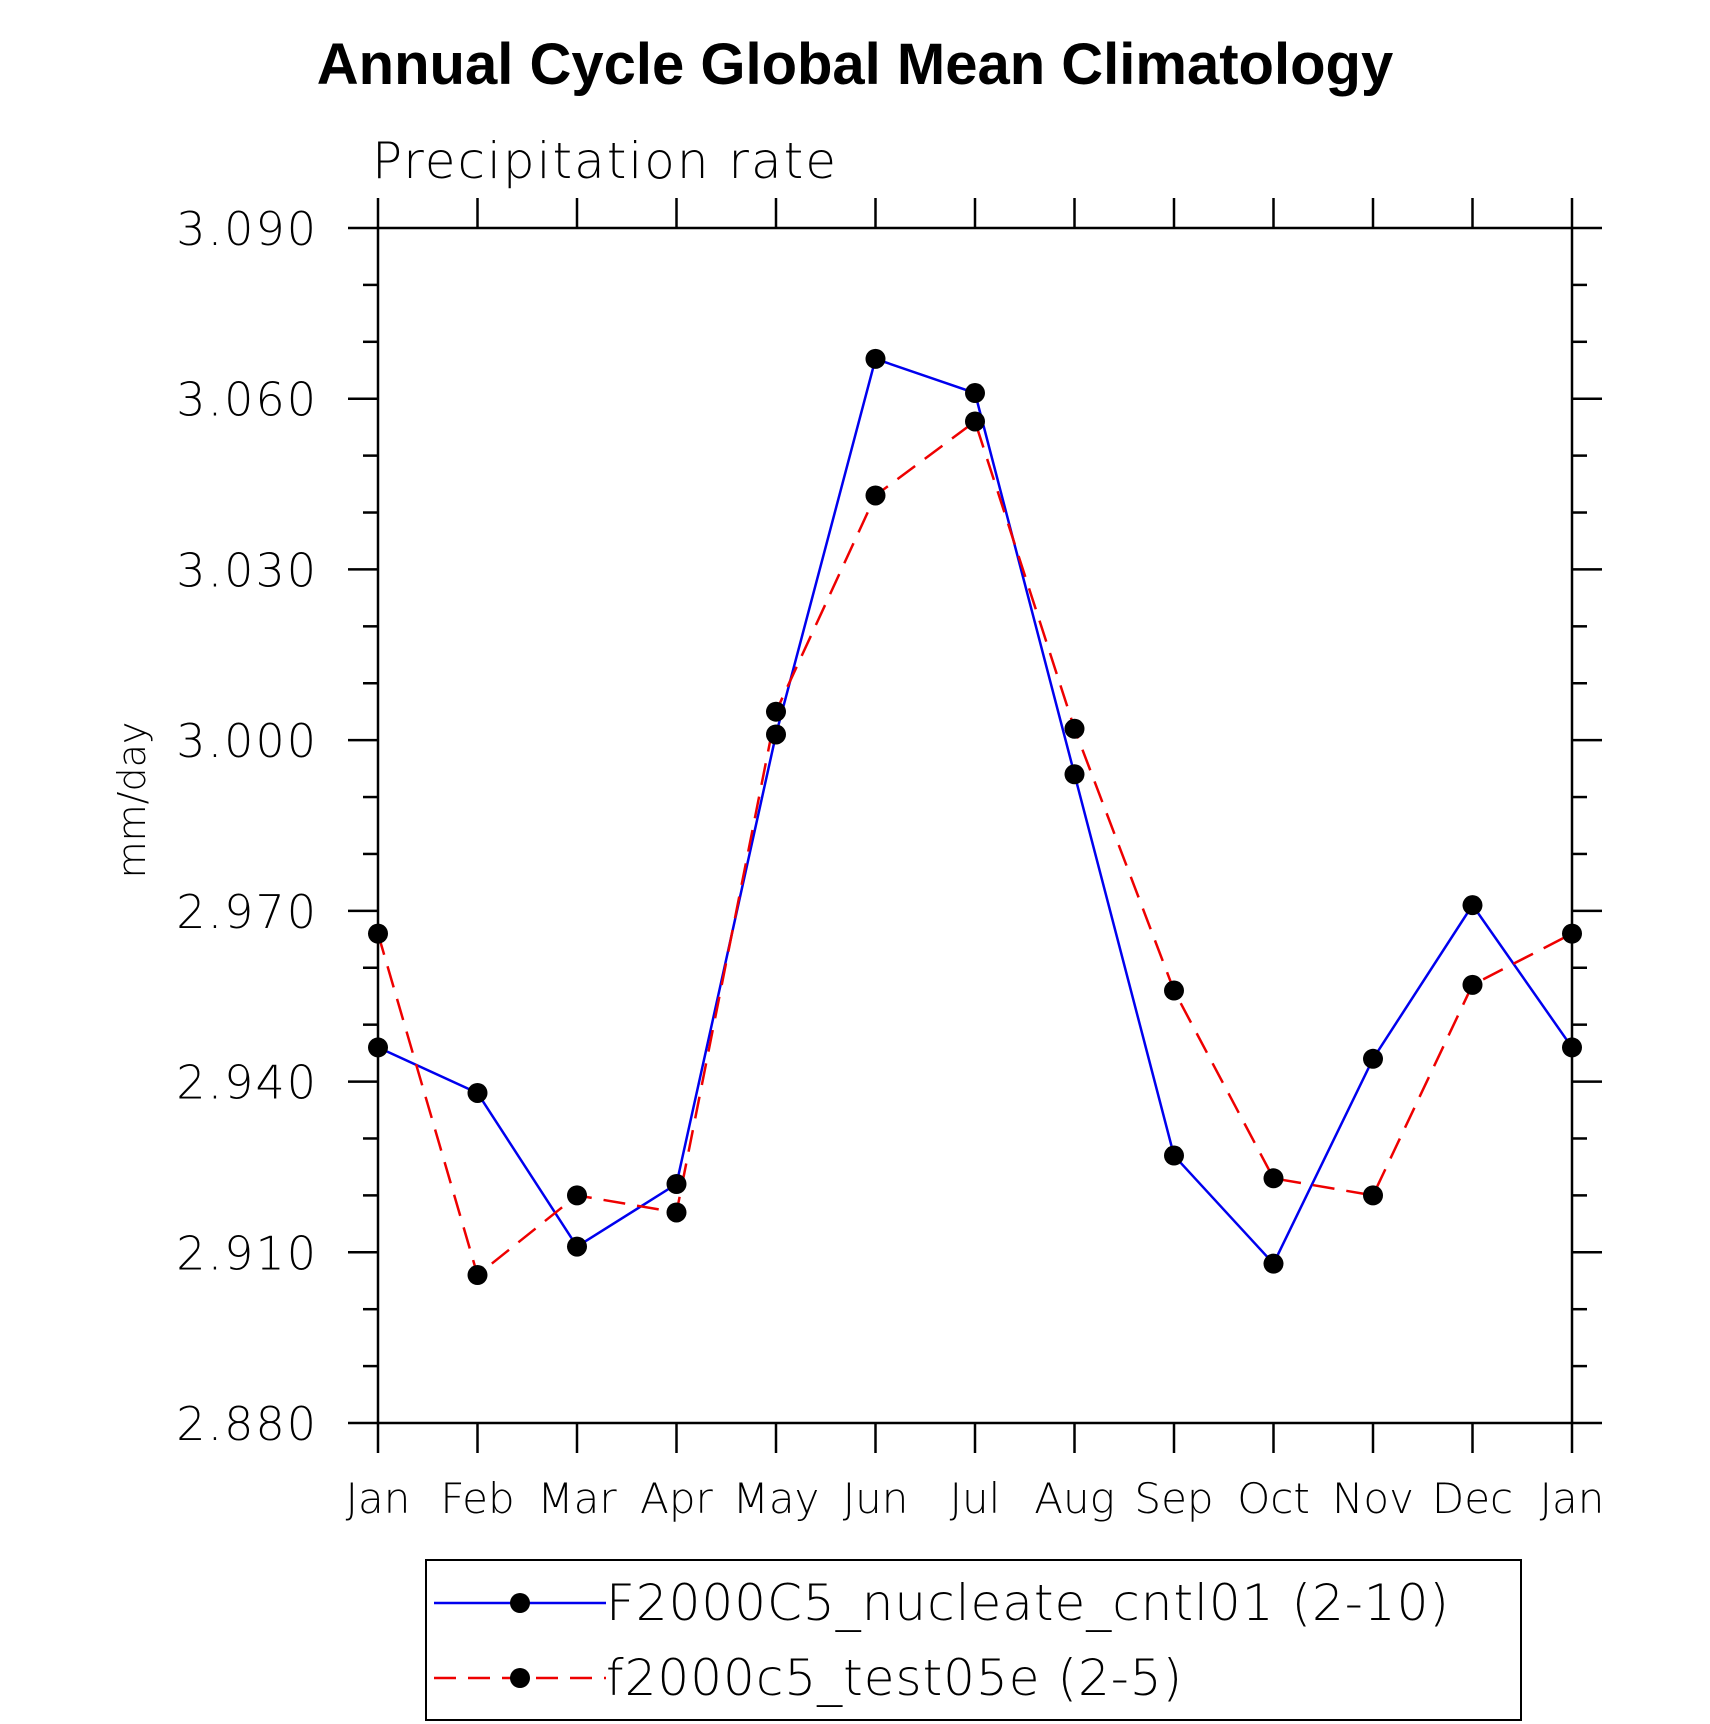  Describe the element at coordinates (247, 741) in the screenshot. I see `y-tick-label: 3.000` at that location.